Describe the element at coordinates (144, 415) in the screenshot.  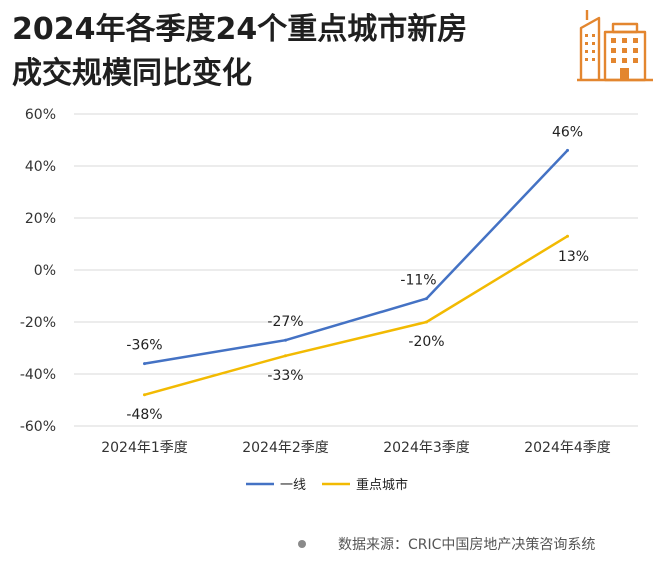
I see `data-label: -48%` at that location.